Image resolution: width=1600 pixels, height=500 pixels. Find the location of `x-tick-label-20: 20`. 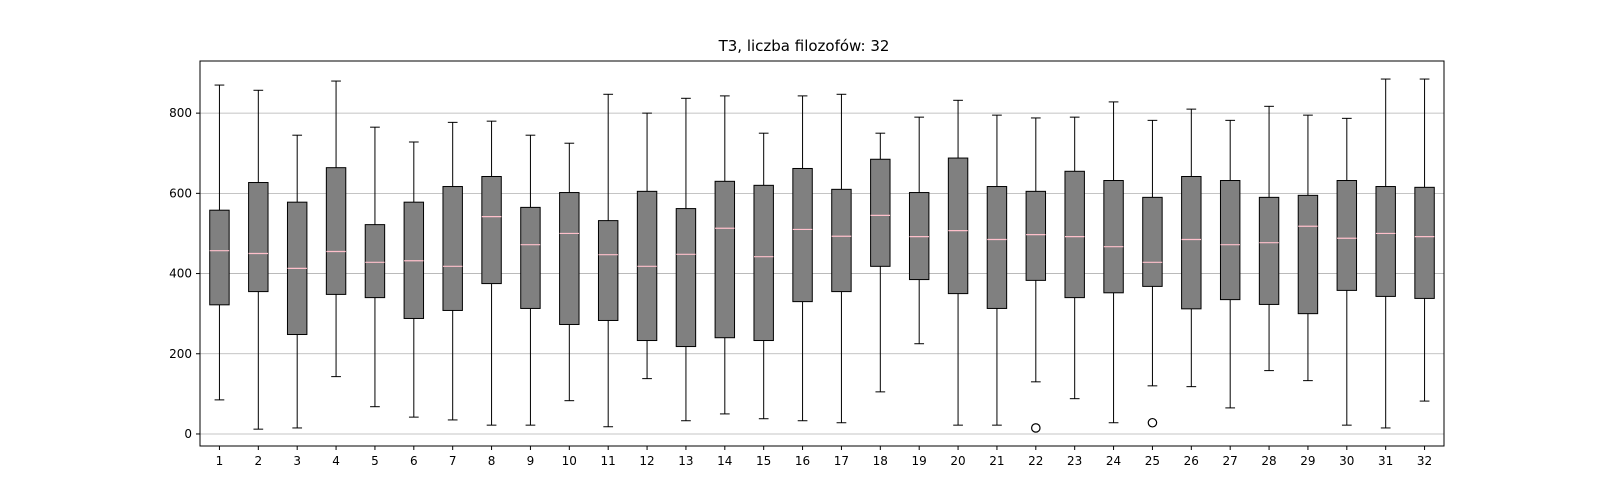

x-tick-label-20: 20 is located at coordinates (957, 461).